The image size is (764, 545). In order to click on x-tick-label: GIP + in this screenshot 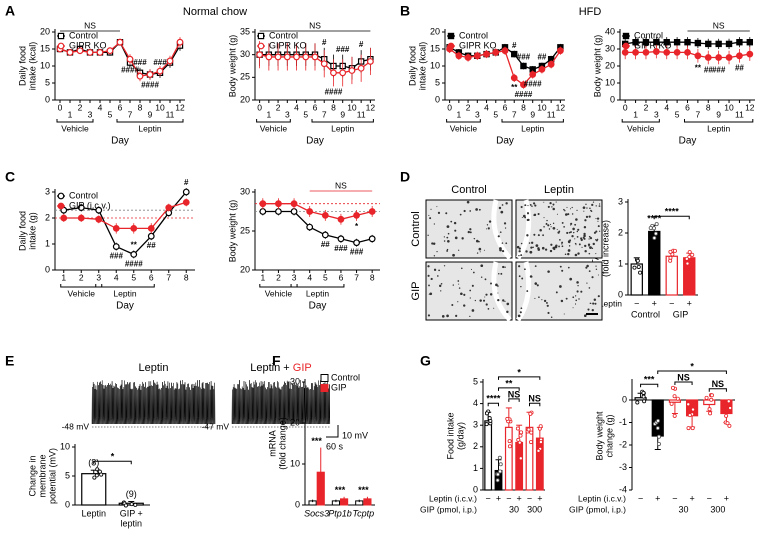, I will do `click(131, 513)`.